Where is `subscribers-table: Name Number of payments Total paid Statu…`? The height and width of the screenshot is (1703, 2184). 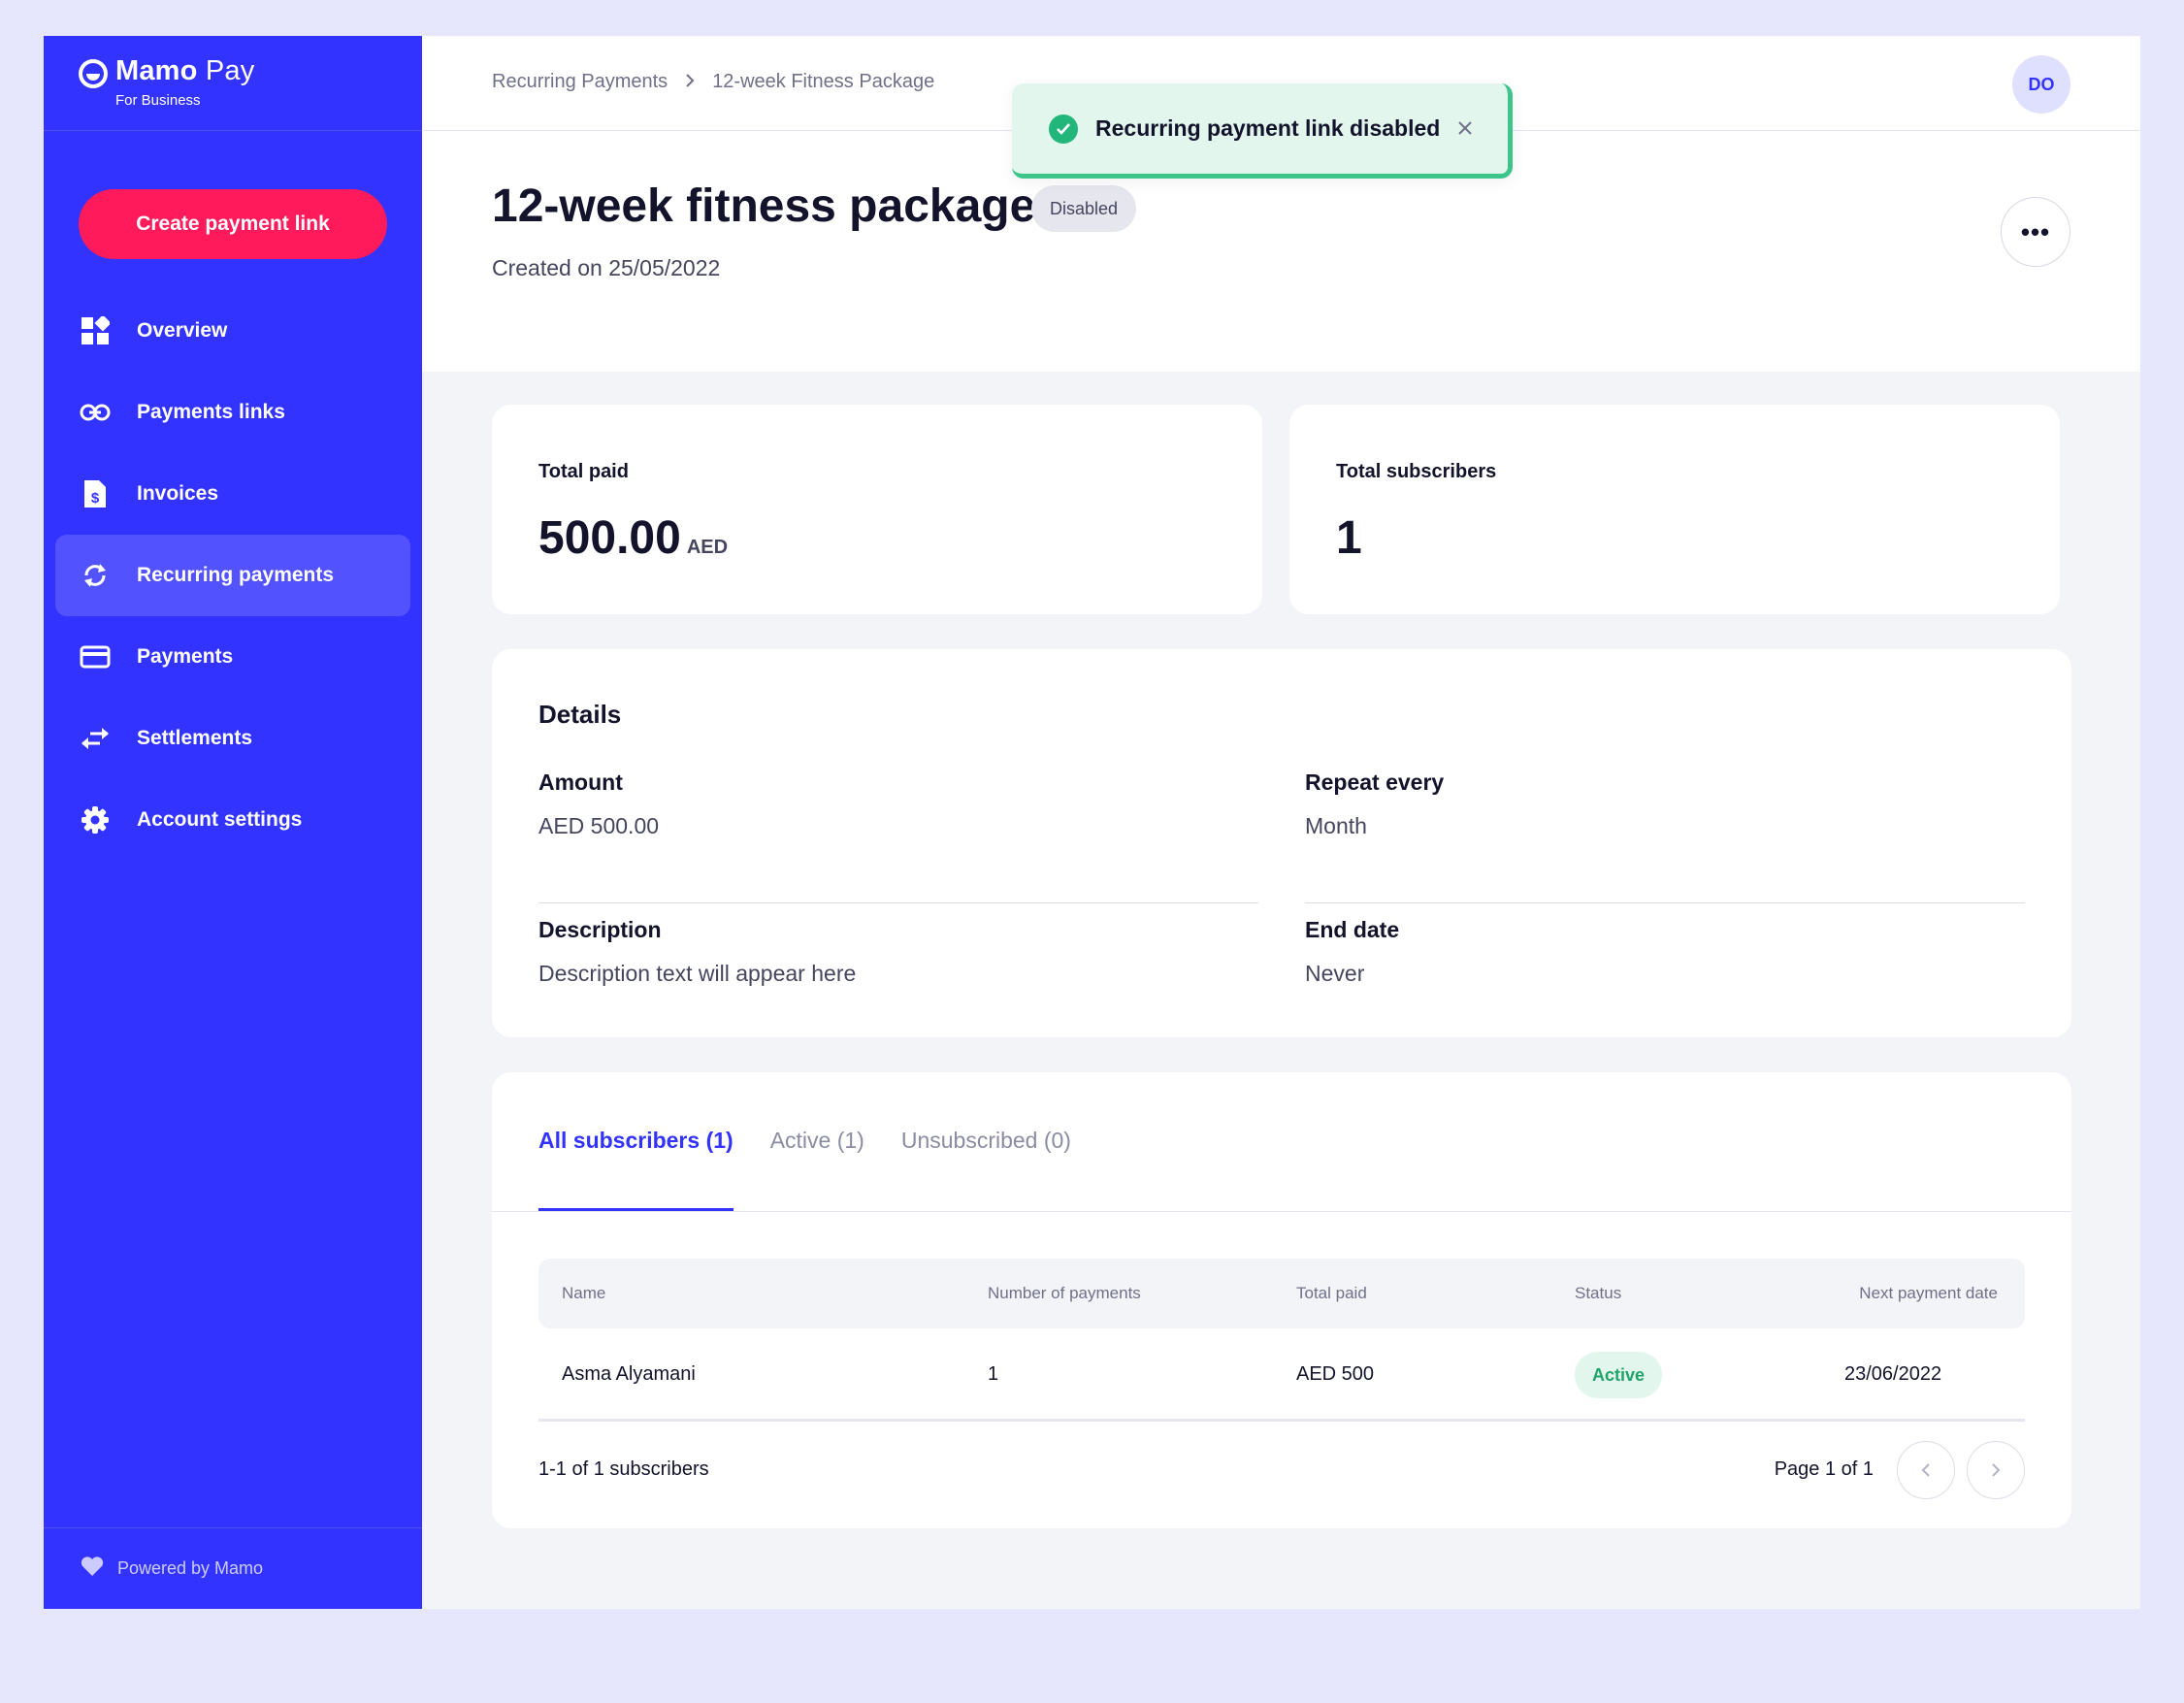
subscribers-table: Name Number of payments Total paid Statu… is located at coordinates (1281, 1340).